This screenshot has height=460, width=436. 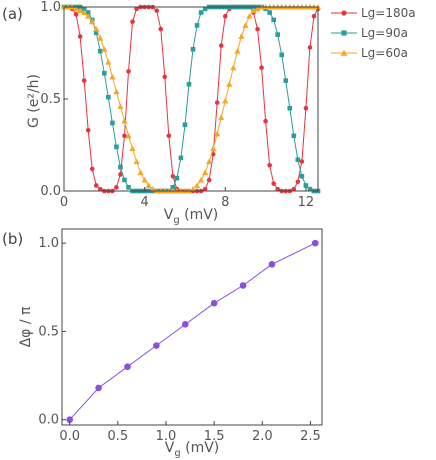 I want to click on panel-b-xlabel: Vg (mV), so click(x=192, y=449).